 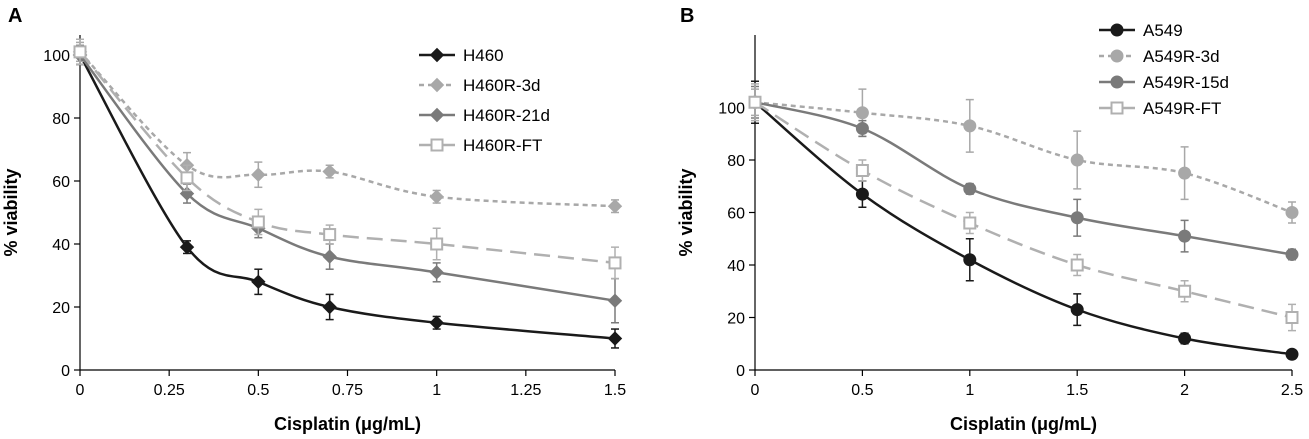 I want to click on legend-item: H460, so click(x=461, y=55).